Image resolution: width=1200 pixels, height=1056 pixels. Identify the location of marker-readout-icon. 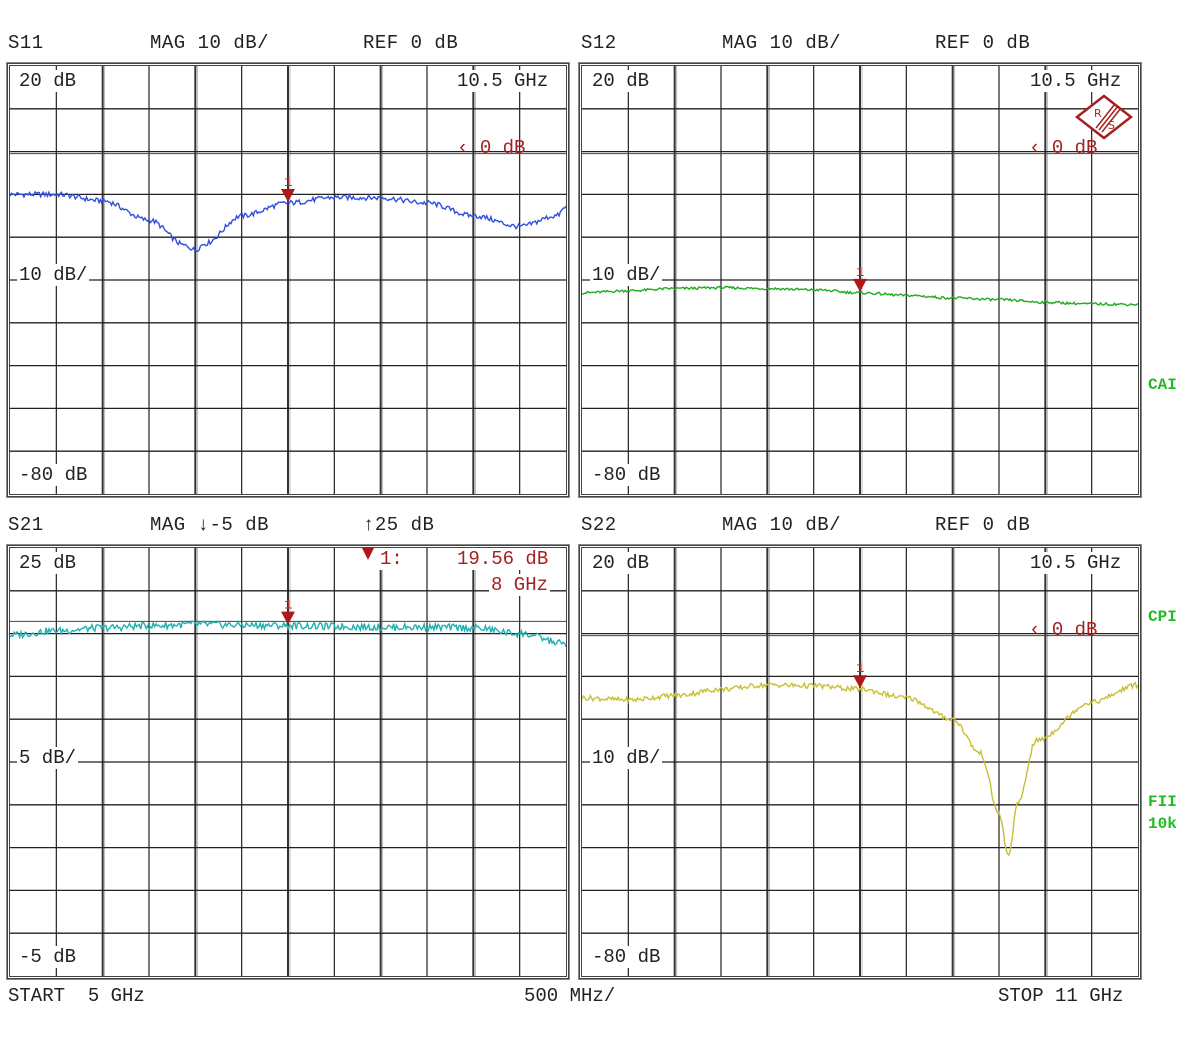
(368, 554).